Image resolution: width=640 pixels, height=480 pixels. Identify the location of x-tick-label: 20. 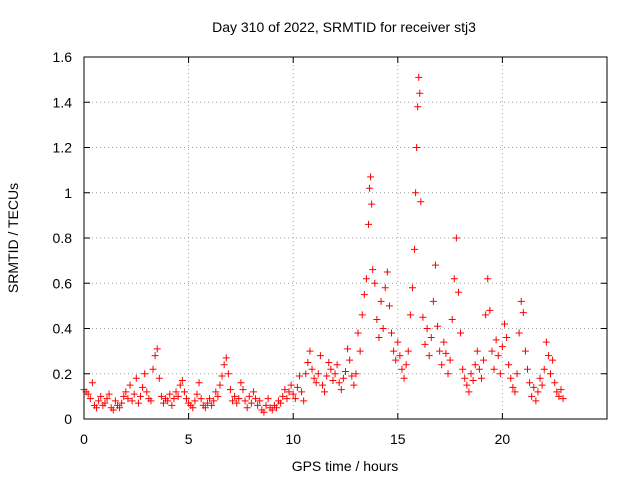
(503, 439).